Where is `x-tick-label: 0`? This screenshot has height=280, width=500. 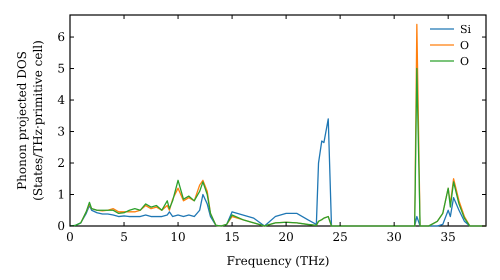 x-tick-label: 0 is located at coordinates (70, 237).